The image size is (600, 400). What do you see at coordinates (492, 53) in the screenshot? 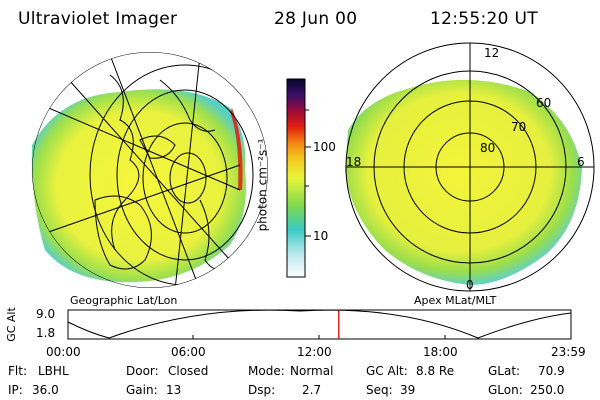
I see `mlt-label-12: 12` at bounding box center [492, 53].